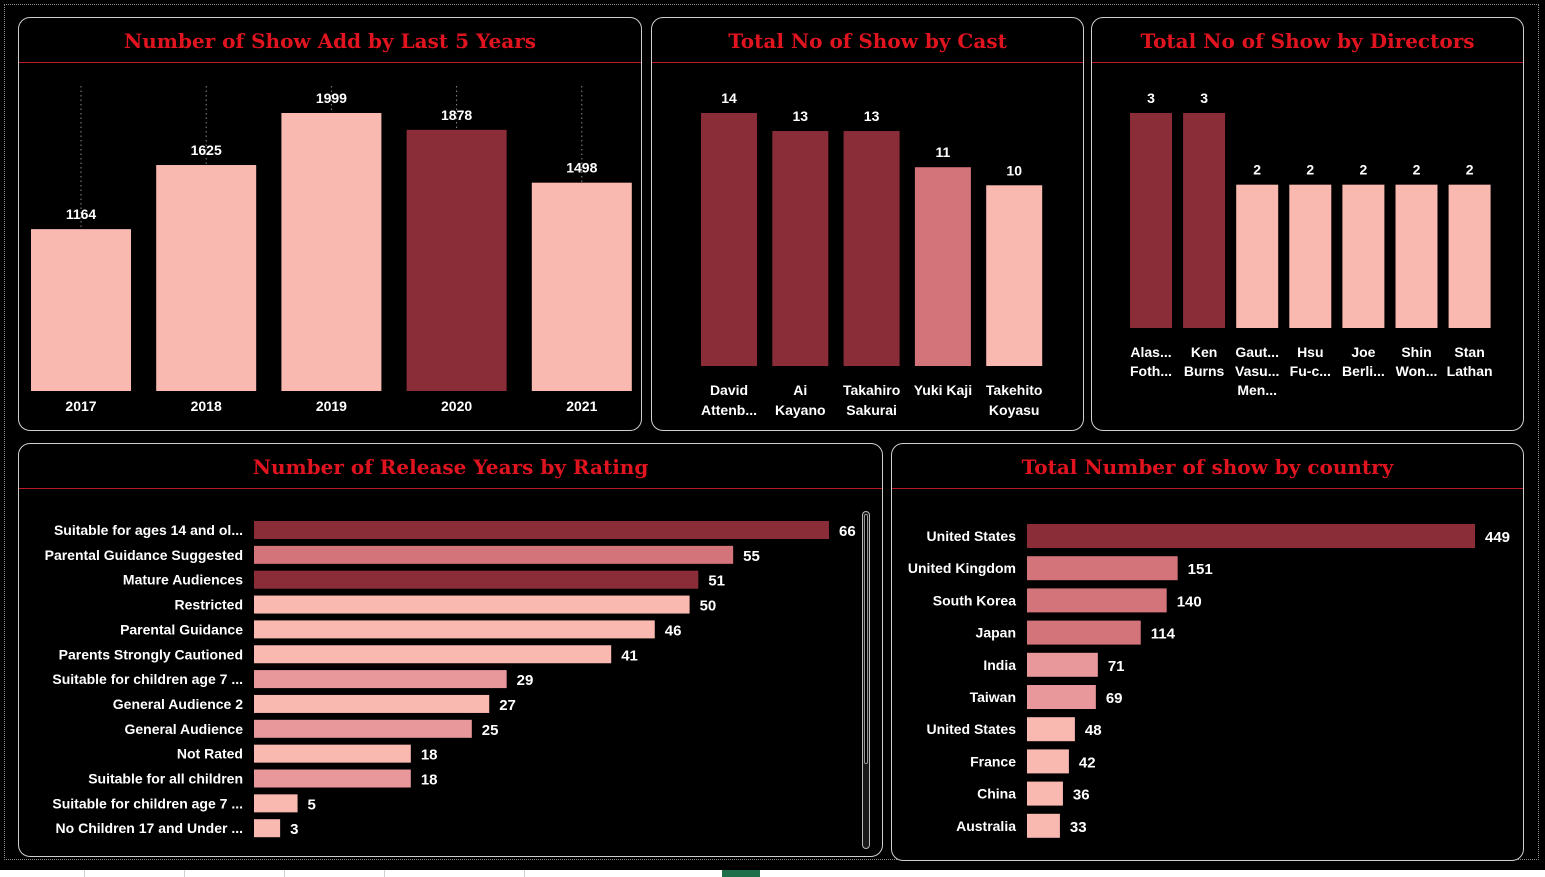 Image resolution: width=1545 pixels, height=877 pixels. I want to click on data-label: 140, so click(1189, 601).